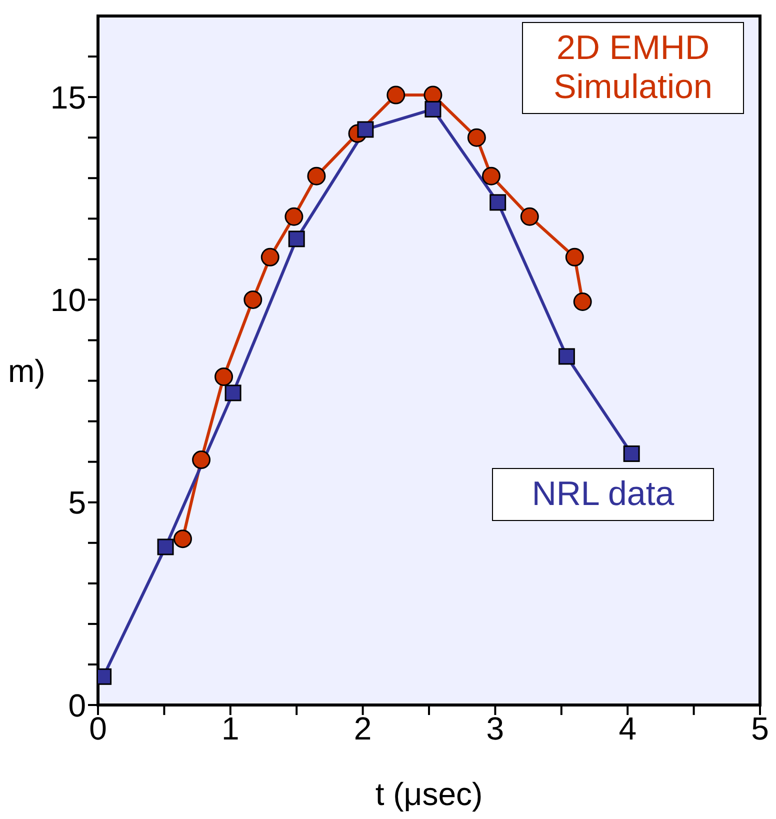  I want to click on y-tick-label: 5, so click(77, 502).